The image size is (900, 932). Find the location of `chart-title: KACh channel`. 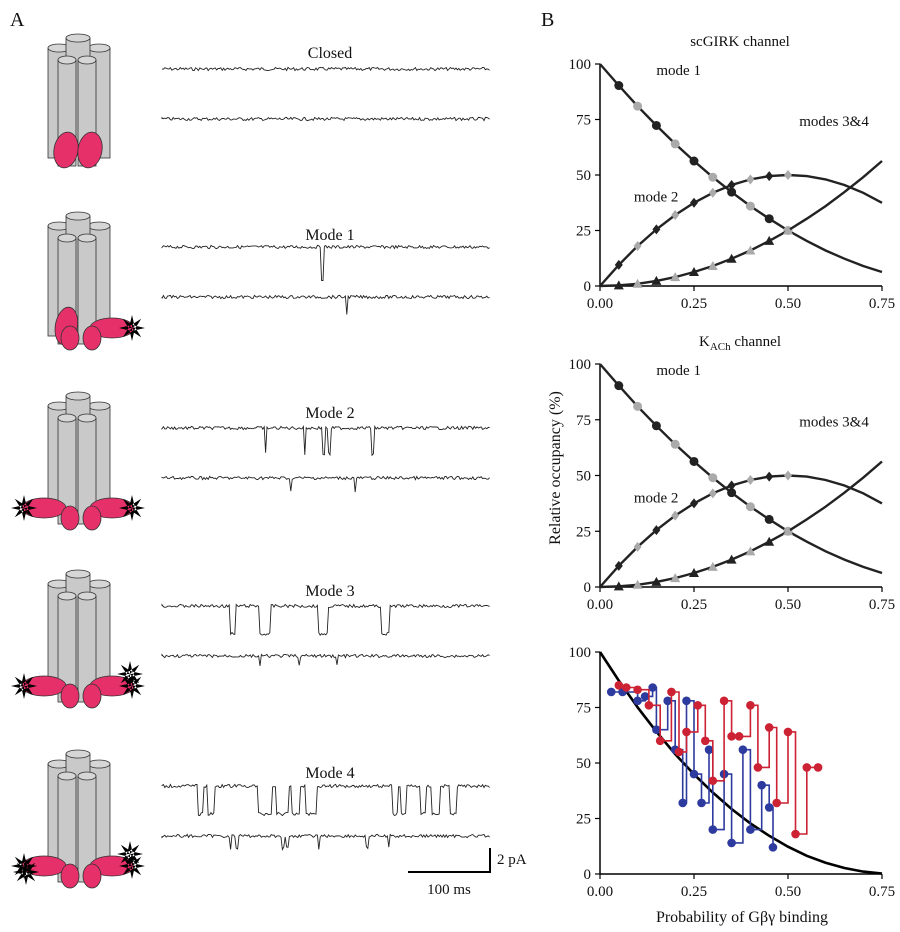

chart-title: KACh channel is located at coordinates (740, 343).